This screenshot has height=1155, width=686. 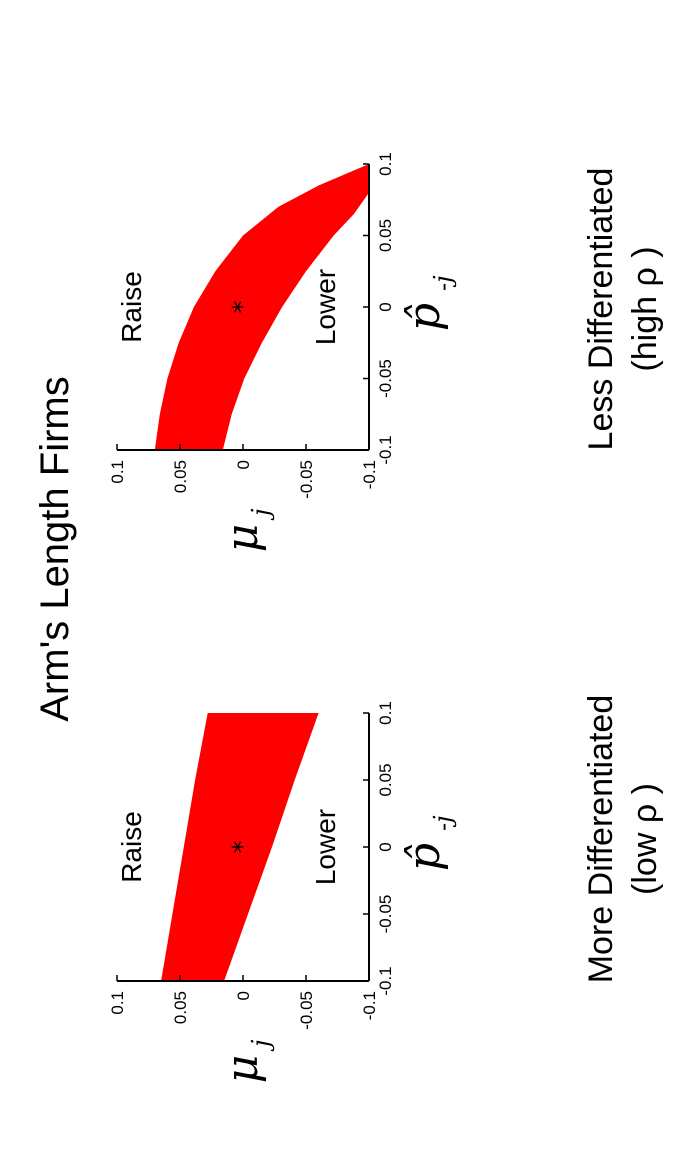 I want to click on caption-less-differentiated-line2: (high ρ ), so click(x=645, y=308).